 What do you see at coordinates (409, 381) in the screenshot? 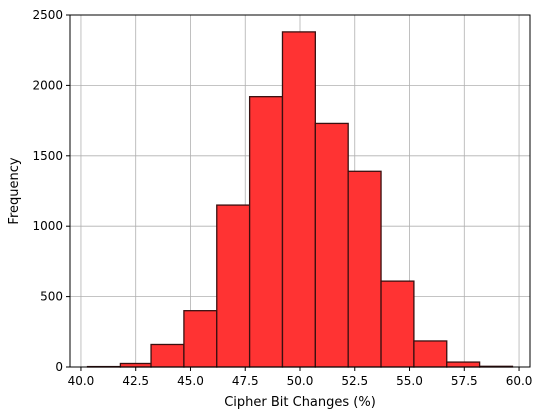
I see `x-tick-label: 55.0` at bounding box center [409, 381].